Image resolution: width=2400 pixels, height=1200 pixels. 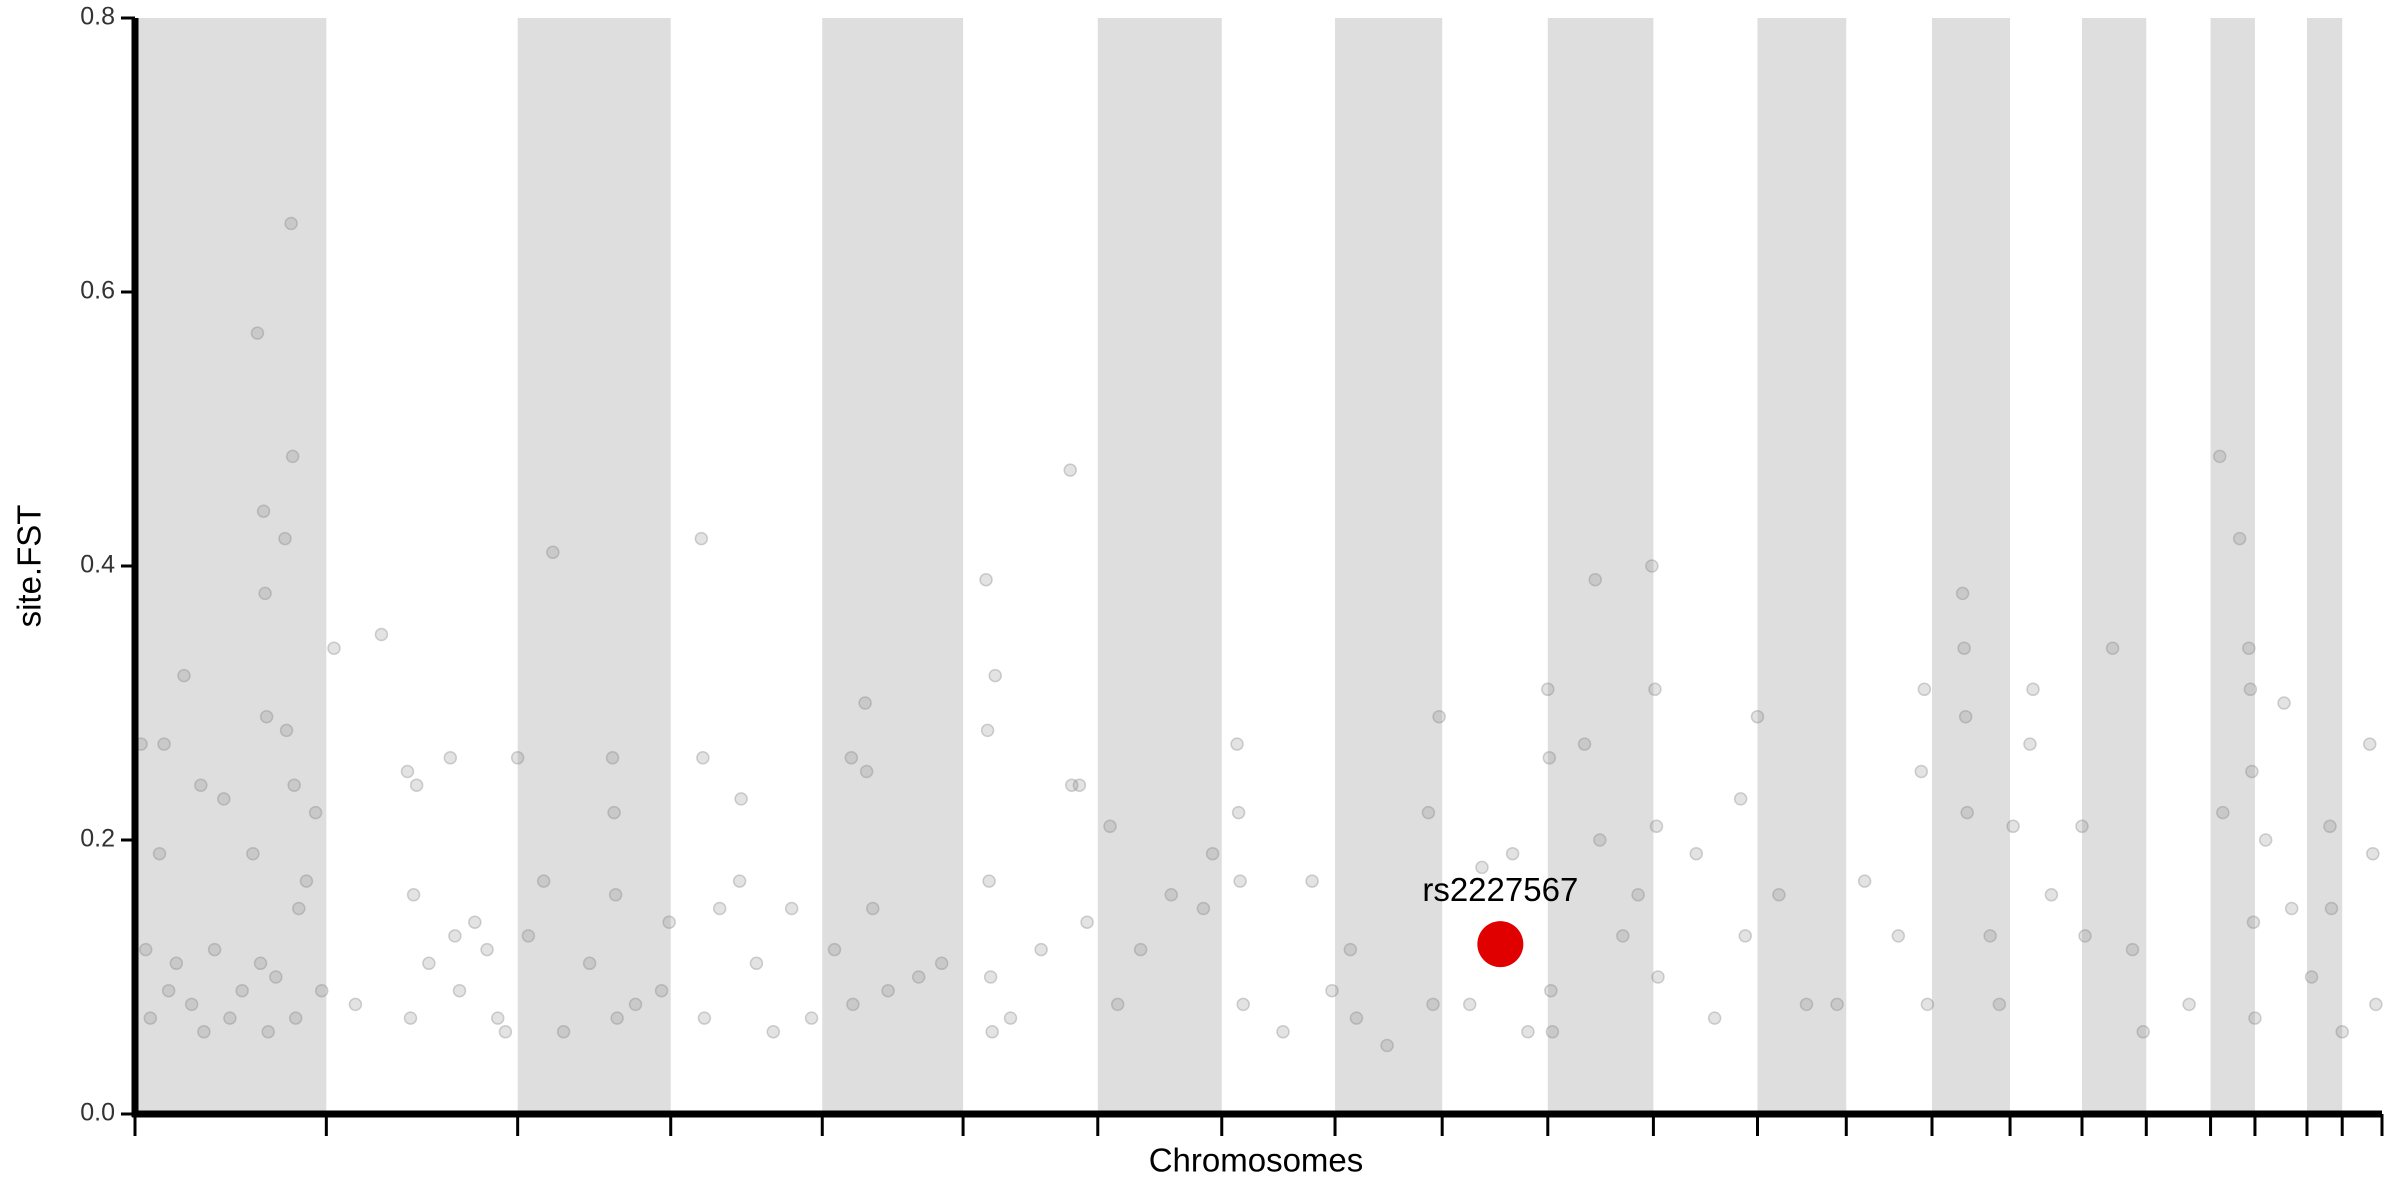 What do you see at coordinates (1256, 1160) in the screenshot?
I see `x-axis-label: Chromosomes` at bounding box center [1256, 1160].